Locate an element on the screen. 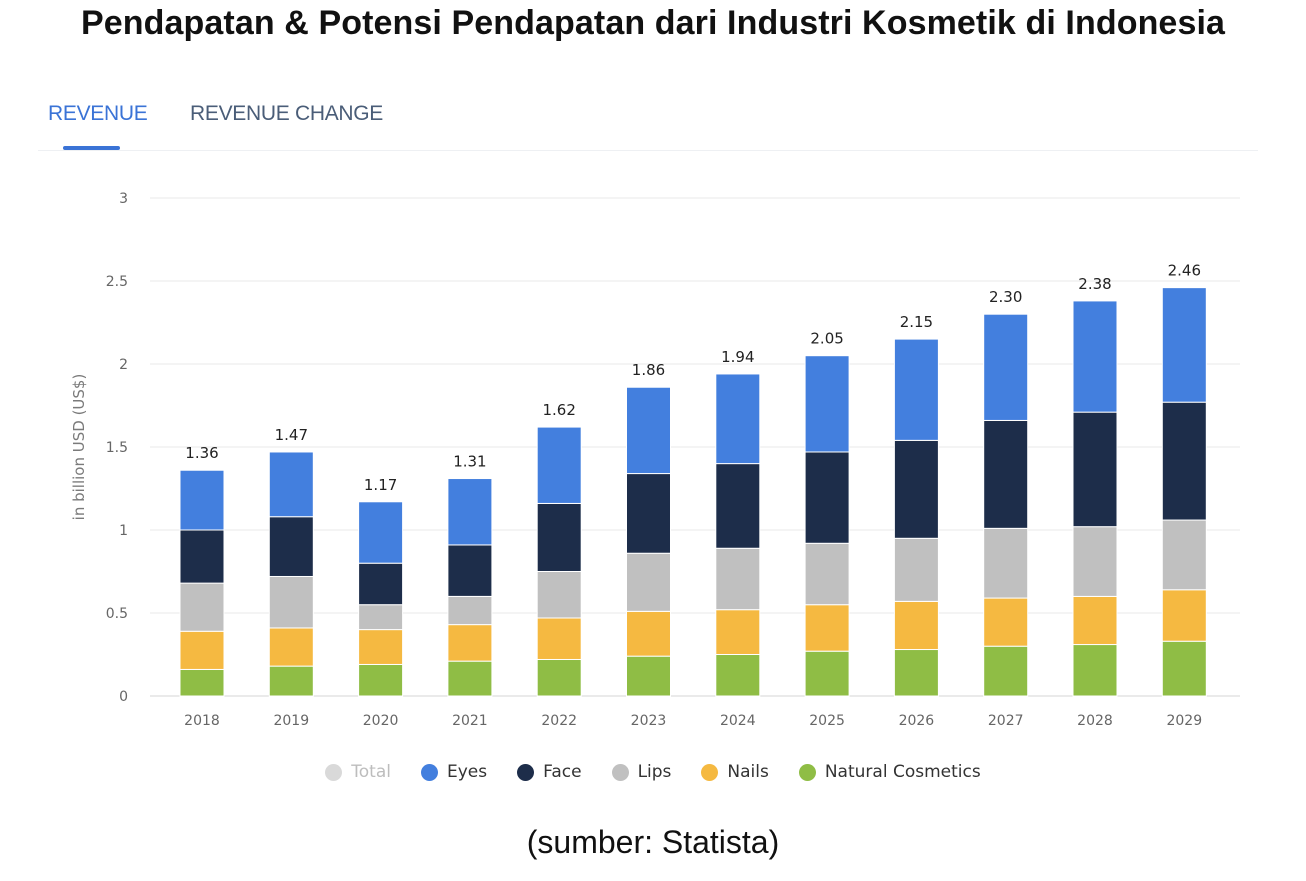  bar-segment-face-2026 is located at coordinates (916, 489).